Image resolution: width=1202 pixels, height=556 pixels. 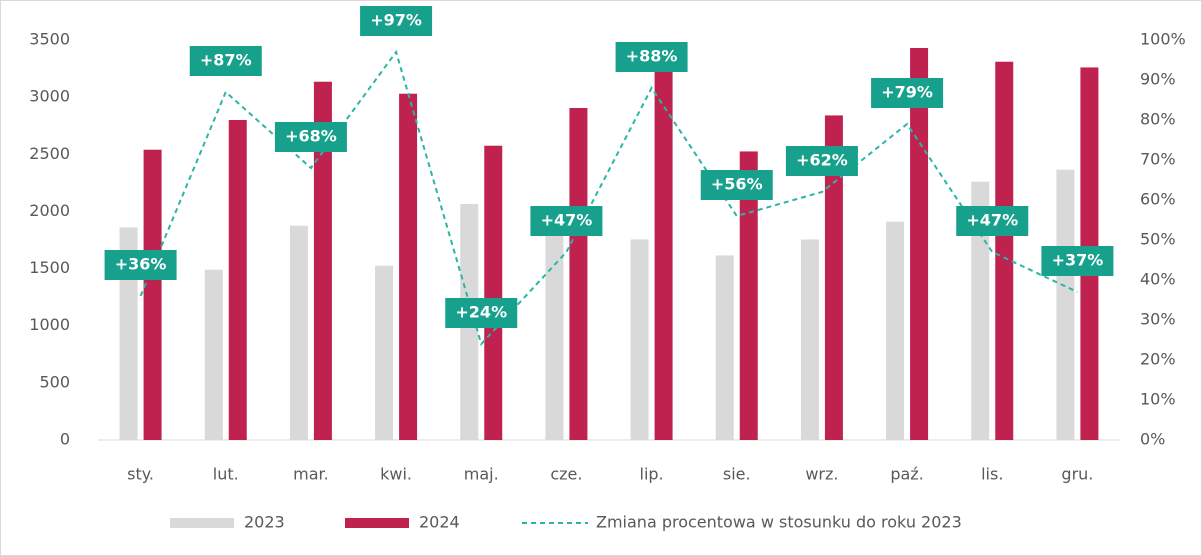 What do you see at coordinates (311, 474) in the screenshot?
I see `x-tick-label: mar.` at bounding box center [311, 474].